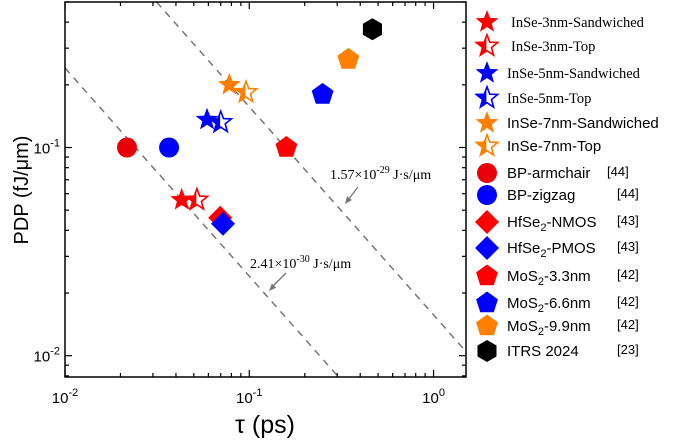  I want to click on legend-label: MoS2-6.6nm, so click(549, 305).